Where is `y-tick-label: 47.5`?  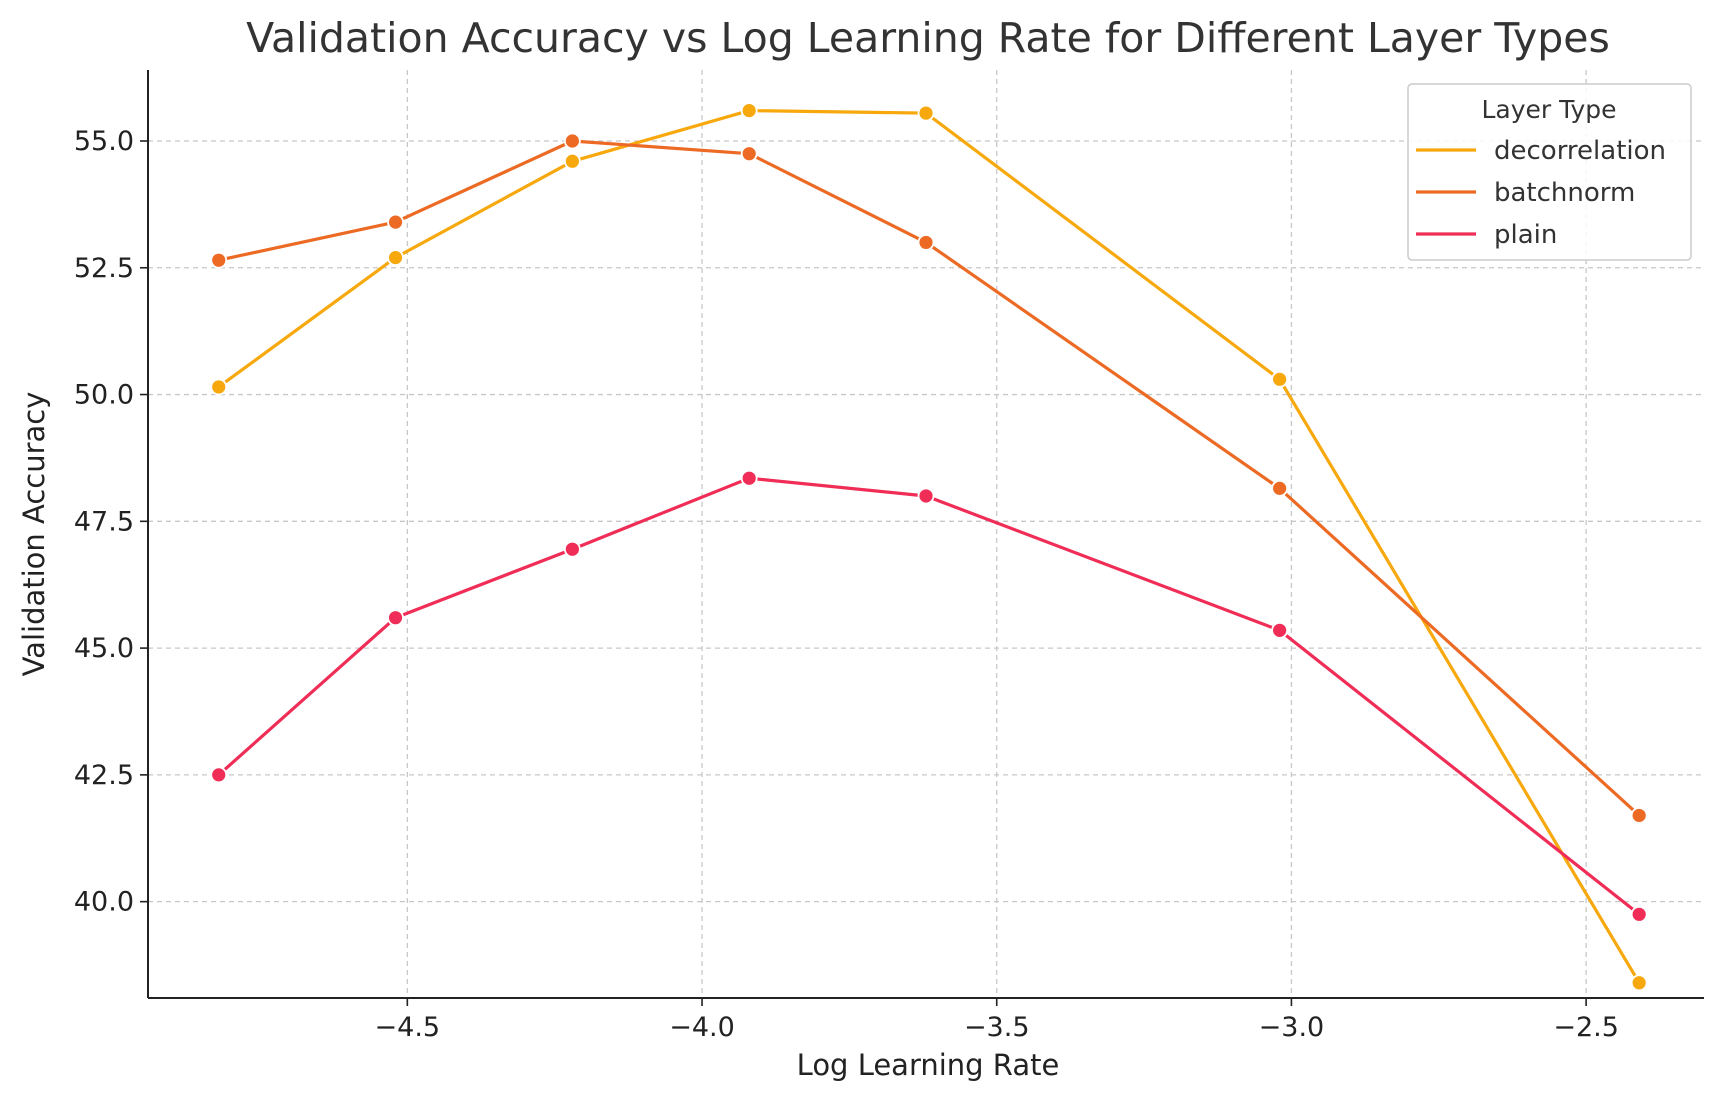
y-tick-label: 47.5 is located at coordinates (104, 521).